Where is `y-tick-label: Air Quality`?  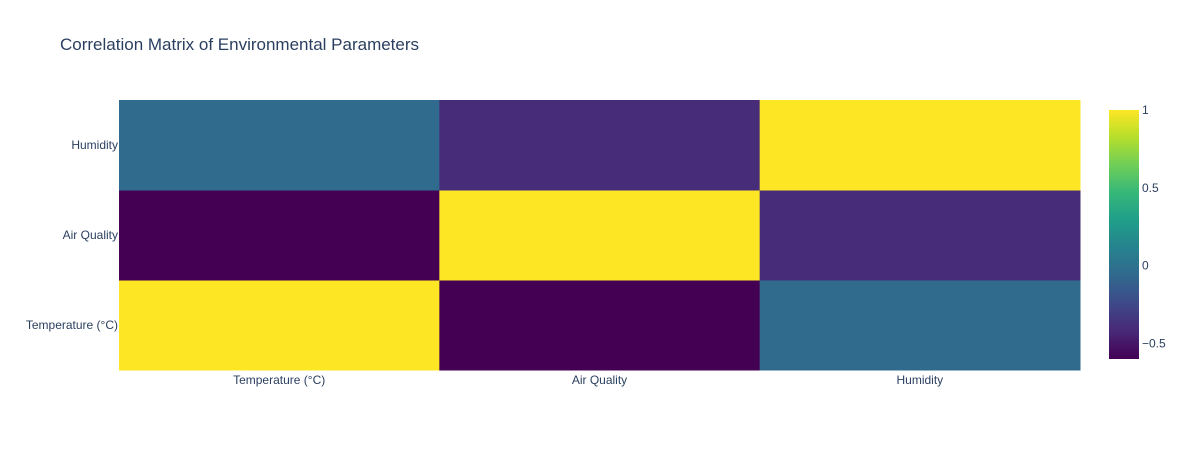 y-tick-label: Air Quality is located at coordinates (90, 235).